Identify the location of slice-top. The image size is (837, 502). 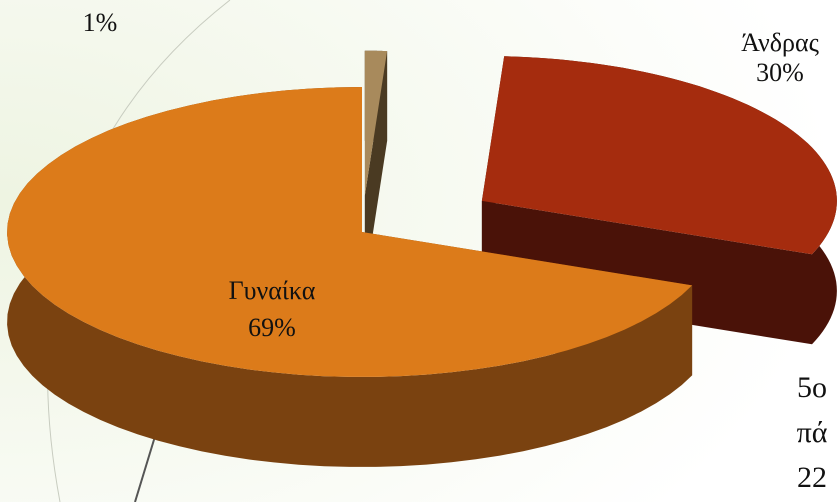
(376, 123).